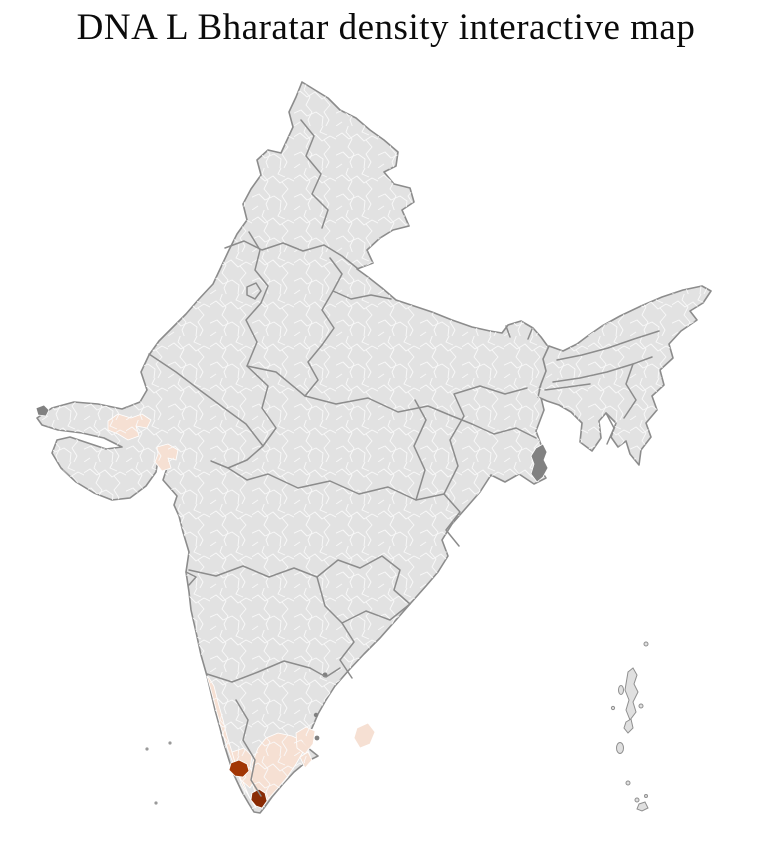 The height and width of the screenshot is (859, 772). What do you see at coordinates (158, 773) in the screenshot?
I see `lakshadweep-islands` at bounding box center [158, 773].